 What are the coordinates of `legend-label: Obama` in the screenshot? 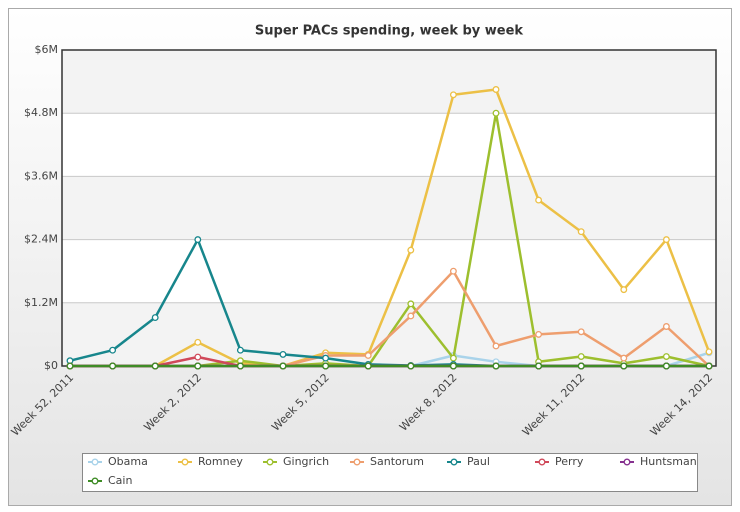 It's located at (128, 461).